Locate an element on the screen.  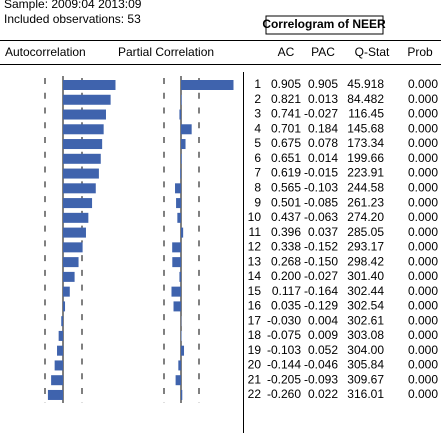
cell: 21 is located at coordinates (255, 379).